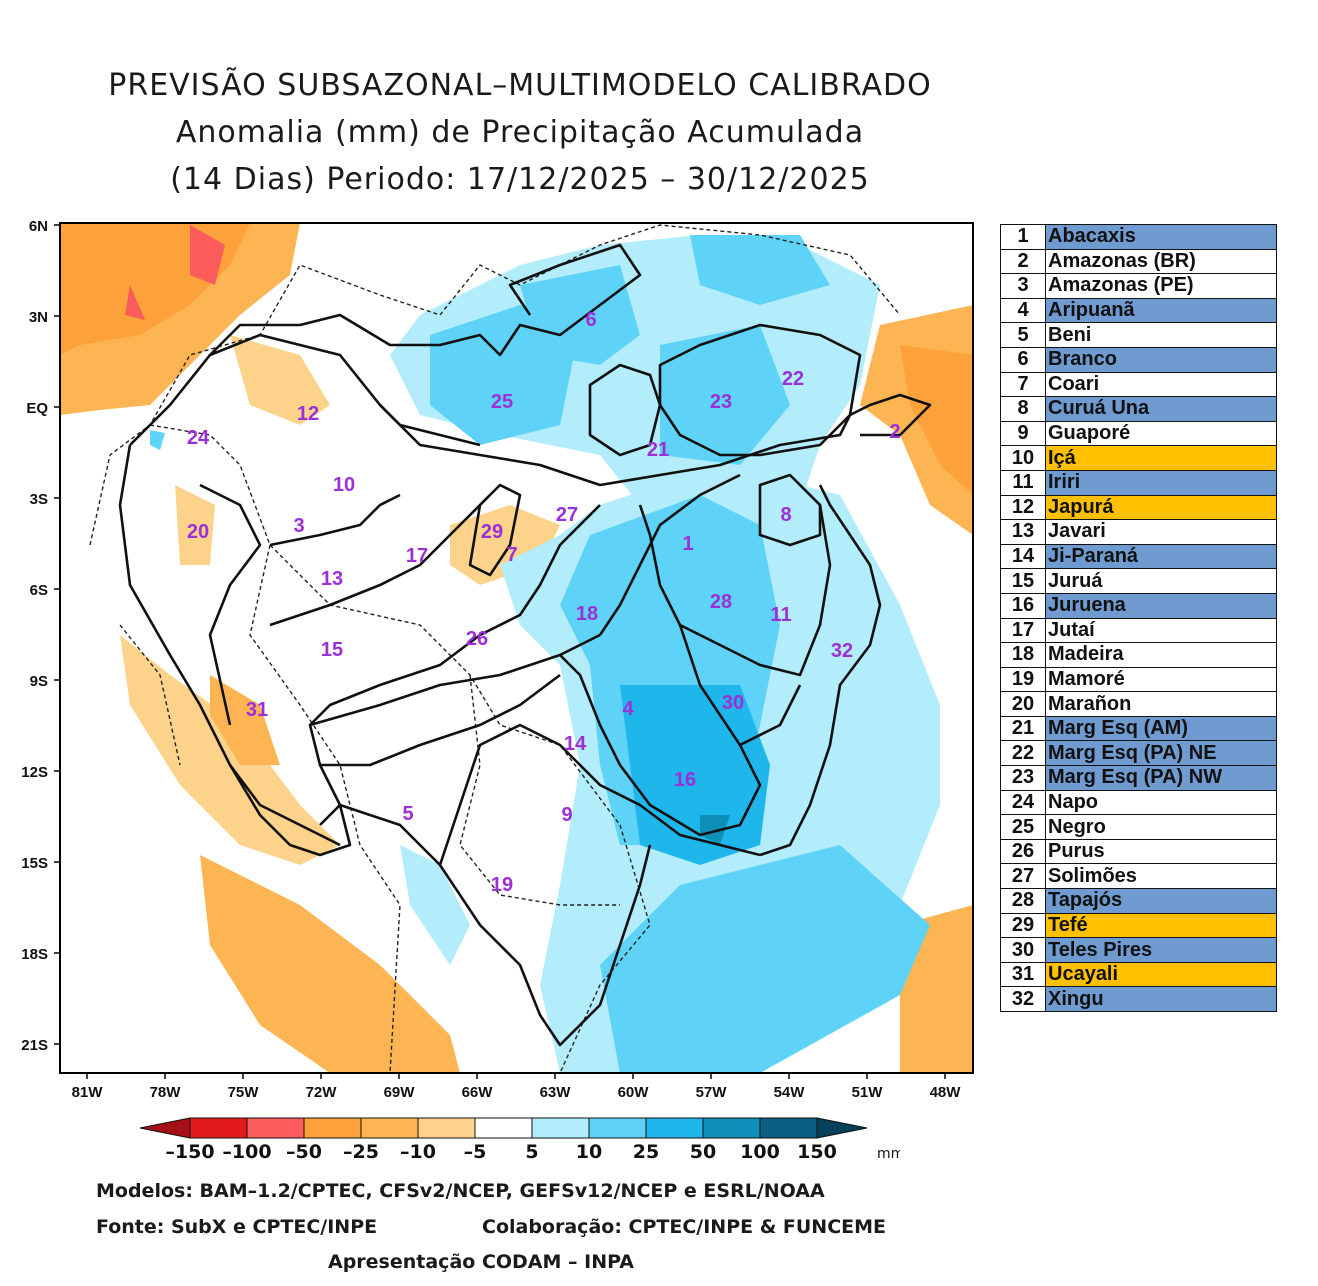 Image resolution: width=1318 pixels, height=1286 pixels. I want to click on legend-number: 23, so click(1023, 778).